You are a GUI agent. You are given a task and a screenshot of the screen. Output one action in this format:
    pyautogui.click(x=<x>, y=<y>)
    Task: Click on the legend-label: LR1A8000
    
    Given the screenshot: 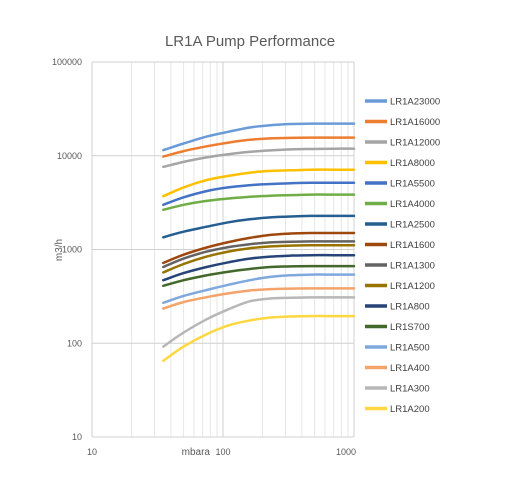 What is the action you would take?
    pyautogui.click(x=412, y=163)
    